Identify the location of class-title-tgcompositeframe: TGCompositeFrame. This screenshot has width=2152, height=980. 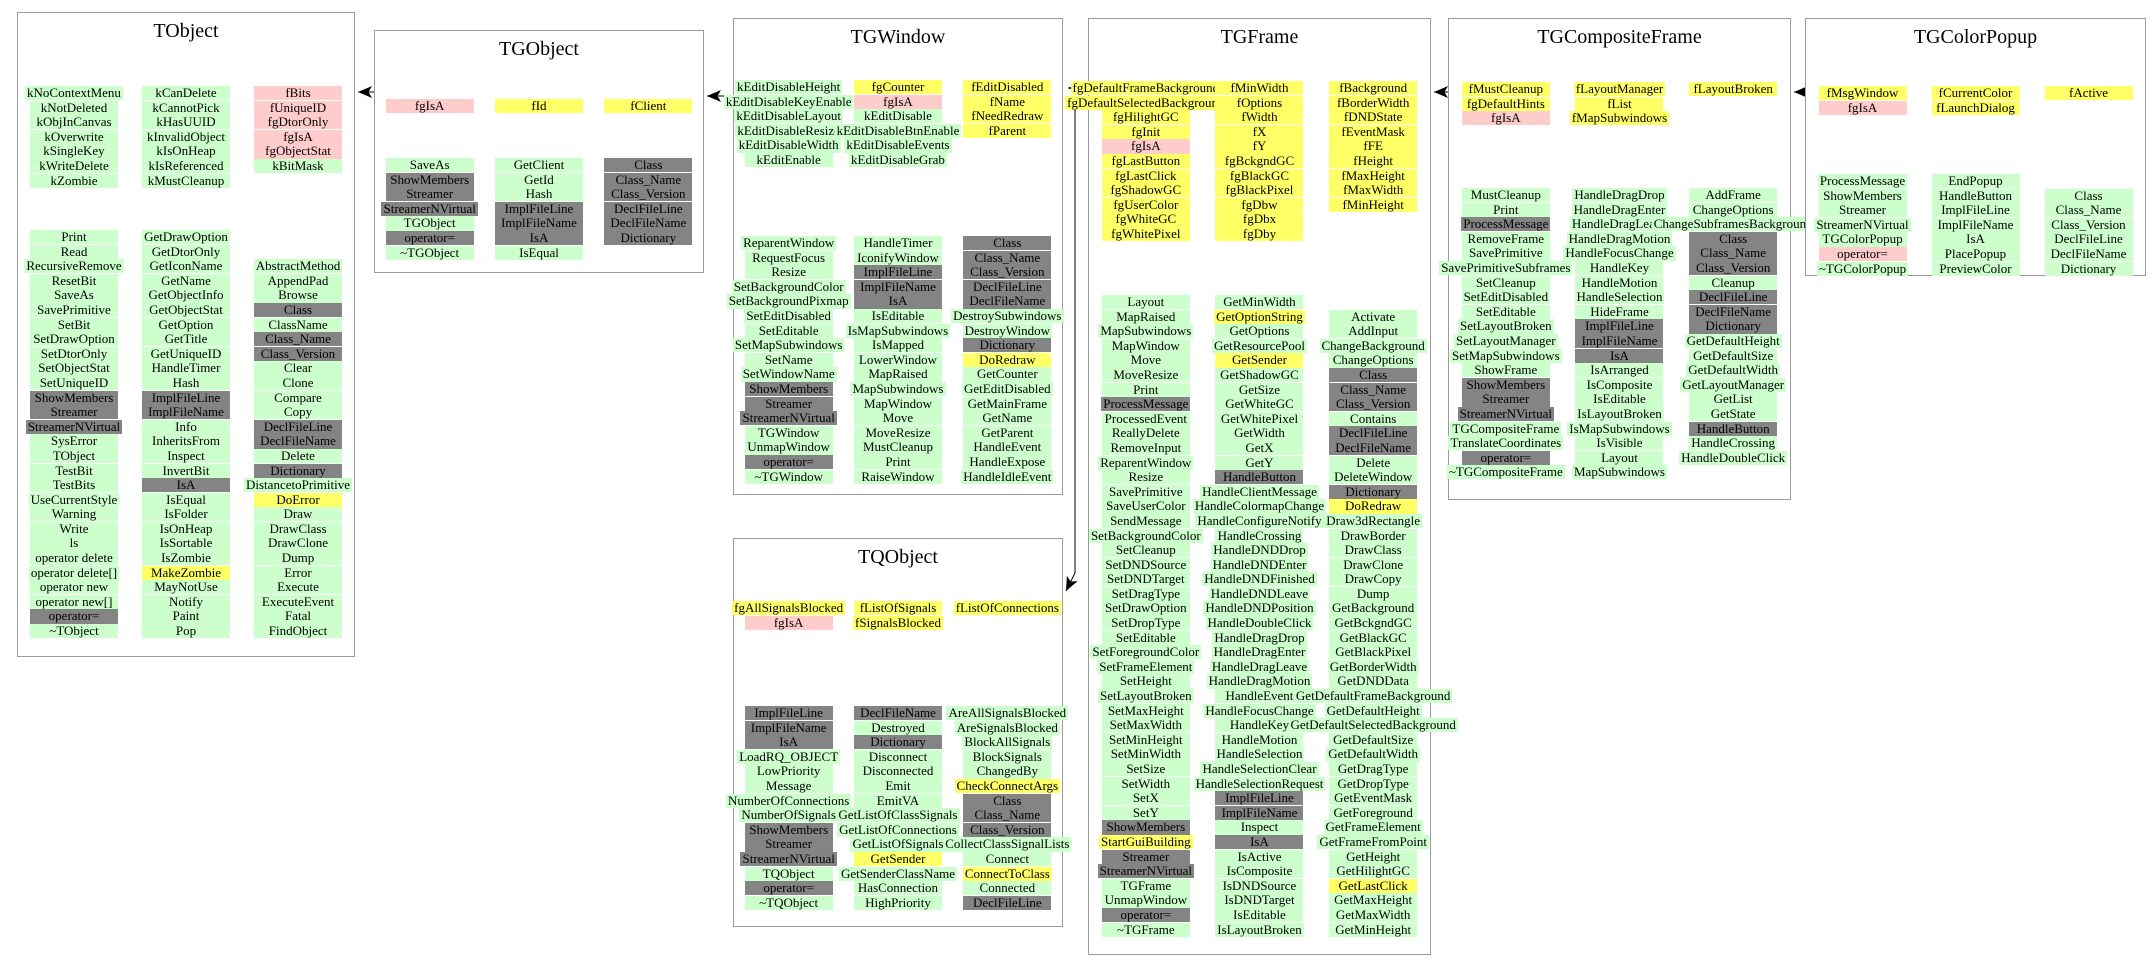
(1619, 37).